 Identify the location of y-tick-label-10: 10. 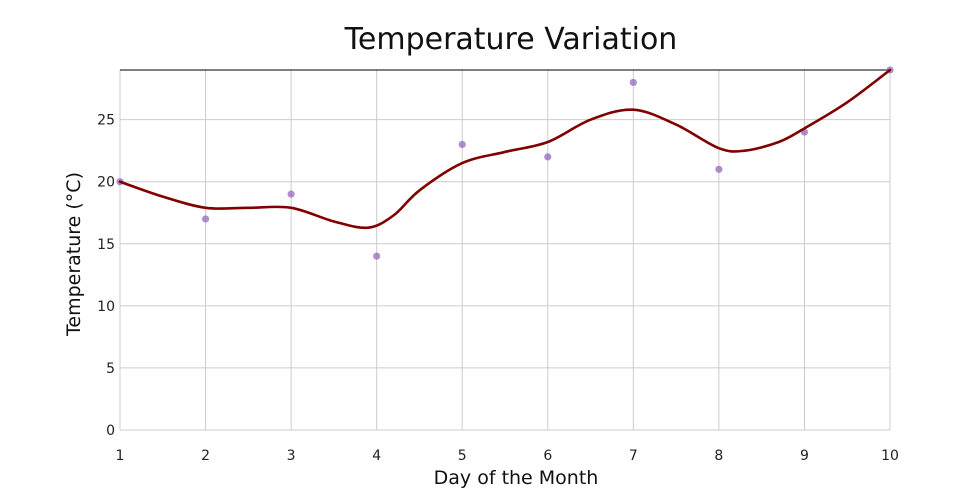
(106, 307).